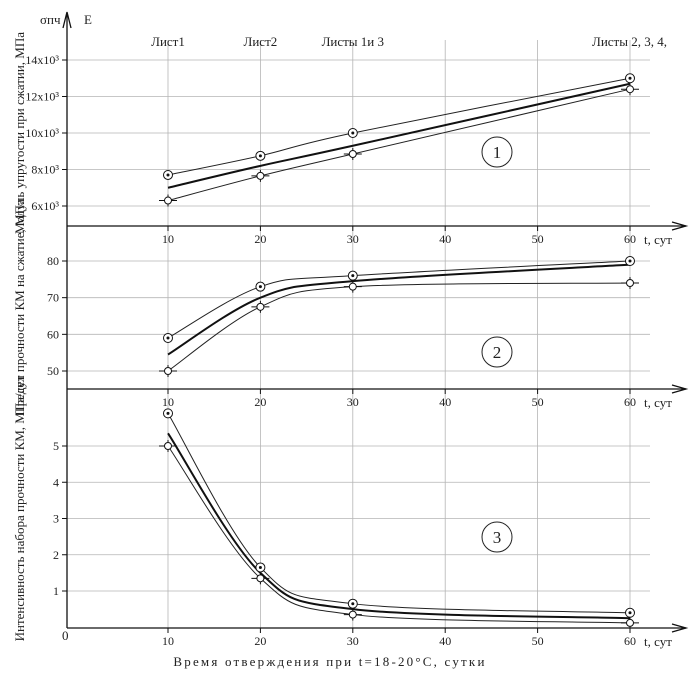 Image resolution: width=693 pixels, height=679 pixels. What do you see at coordinates (88, 19) in the screenshot?
I see `modulus-symbol: E` at bounding box center [88, 19].